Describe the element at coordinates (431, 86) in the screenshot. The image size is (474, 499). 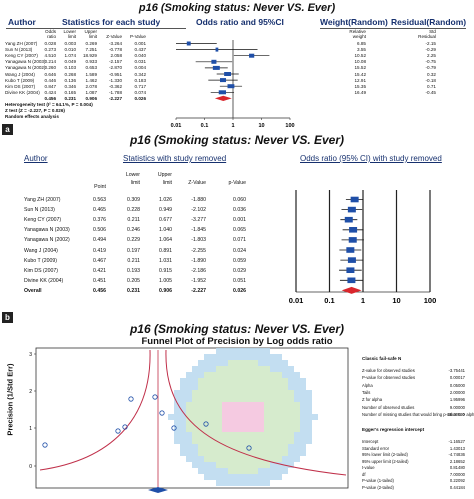
I see `panel-a-row-res: 0.71` at that location.